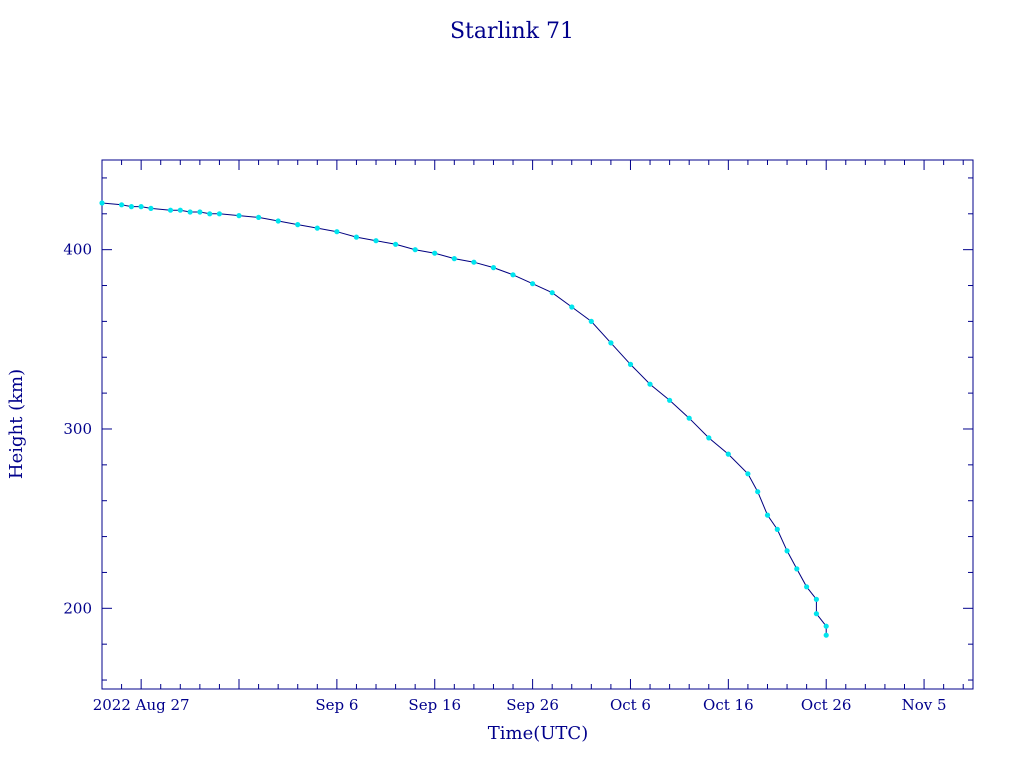 The width and height of the screenshot is (1024, 768). What do you see at coordinates (434, 705) in the screenshot?
I see `x-tick-label: Sep 16` at bounding box center [434, 705].